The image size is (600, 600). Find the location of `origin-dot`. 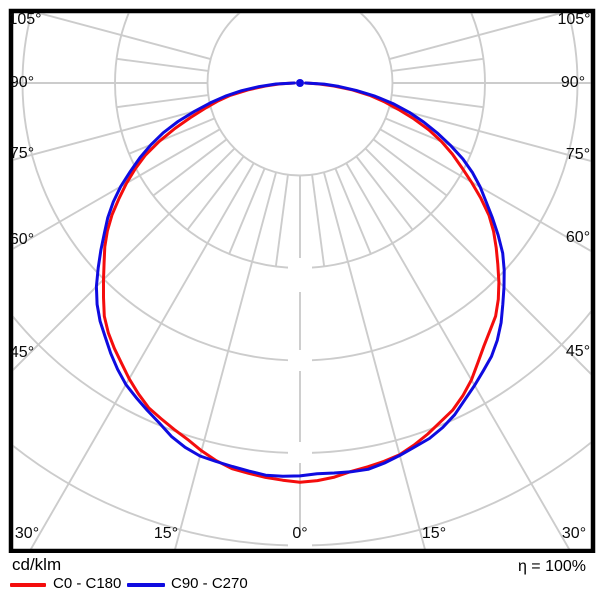

origin-dot is located at coordinates (300, 83).